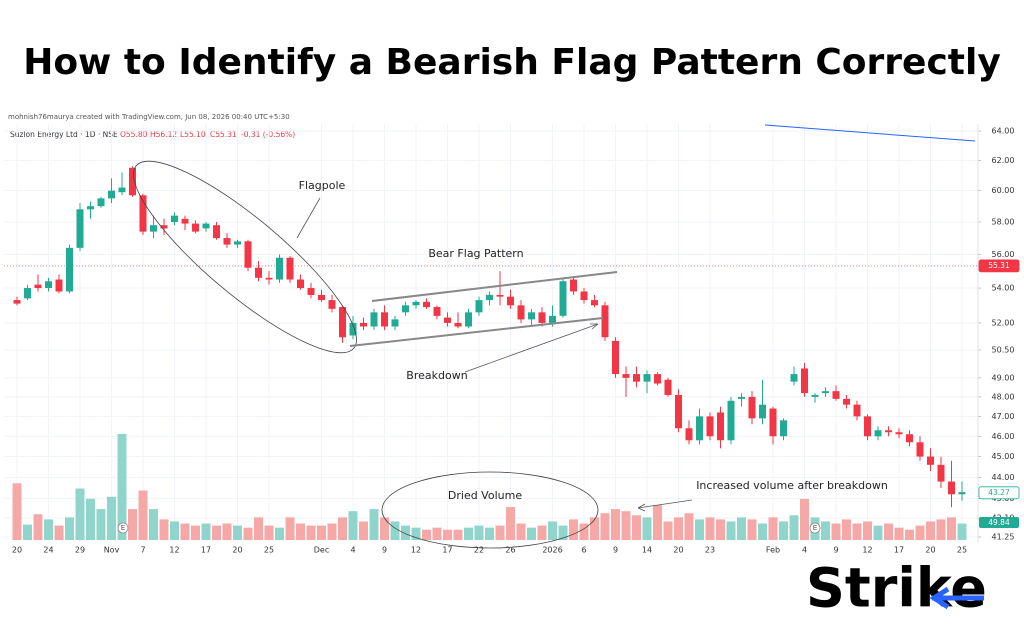 The height and width of the screenshot is (640, 1024). I want to click on y-tick-label: 41.25, so click(1003, 537).